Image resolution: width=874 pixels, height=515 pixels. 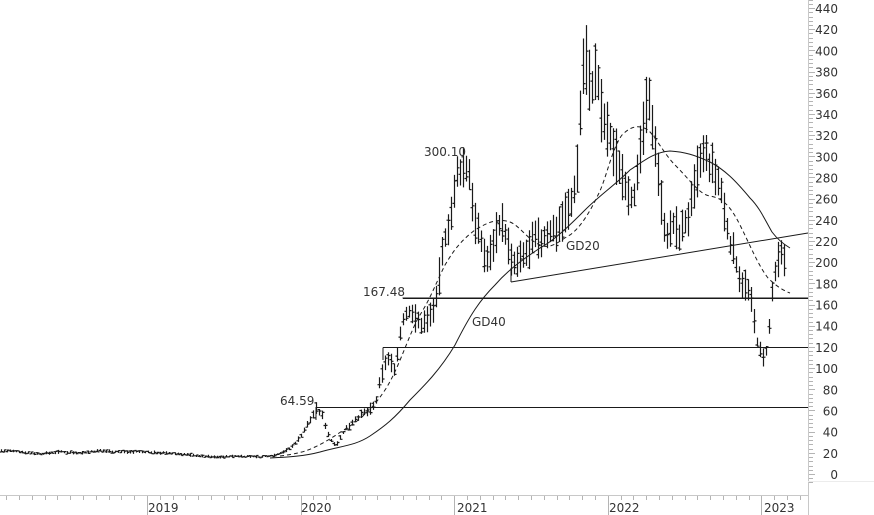 I want to click on y-label: 220, so click(x=826, y=242).